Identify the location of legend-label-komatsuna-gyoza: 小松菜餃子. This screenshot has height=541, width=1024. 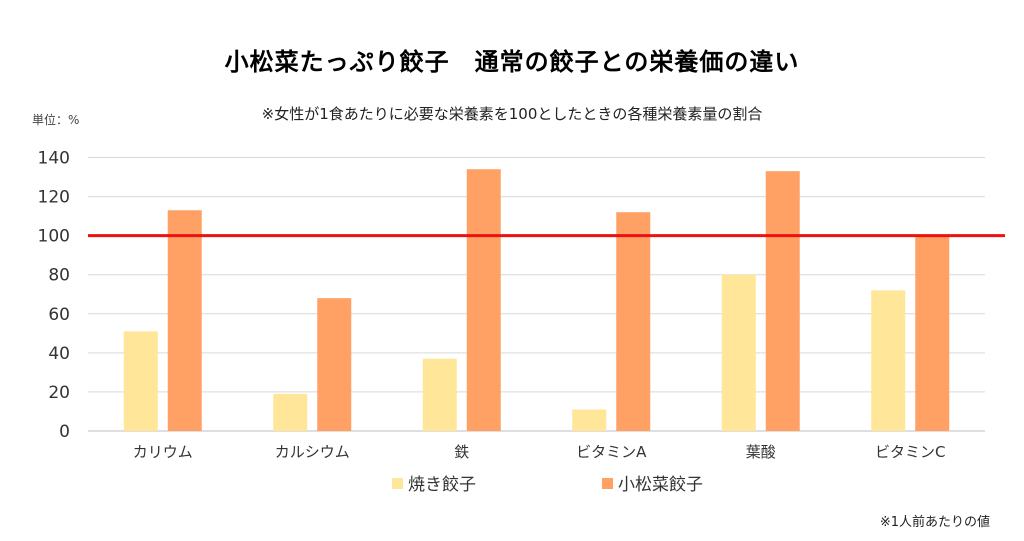
(660, 485).